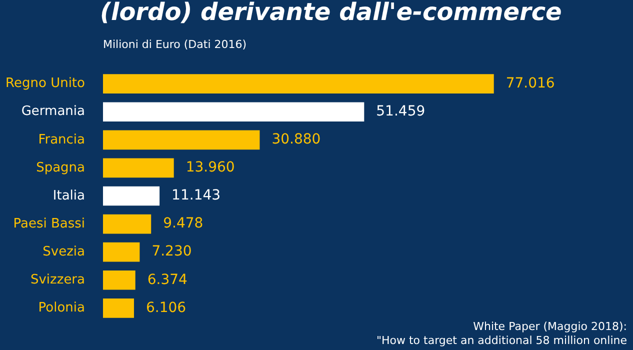 This screenshot has width=633, height=350. What do you see at coordinates (60, 168) in the screenshot?
I see `y-tick-label: Spagna` at bounding box center [60, 168].